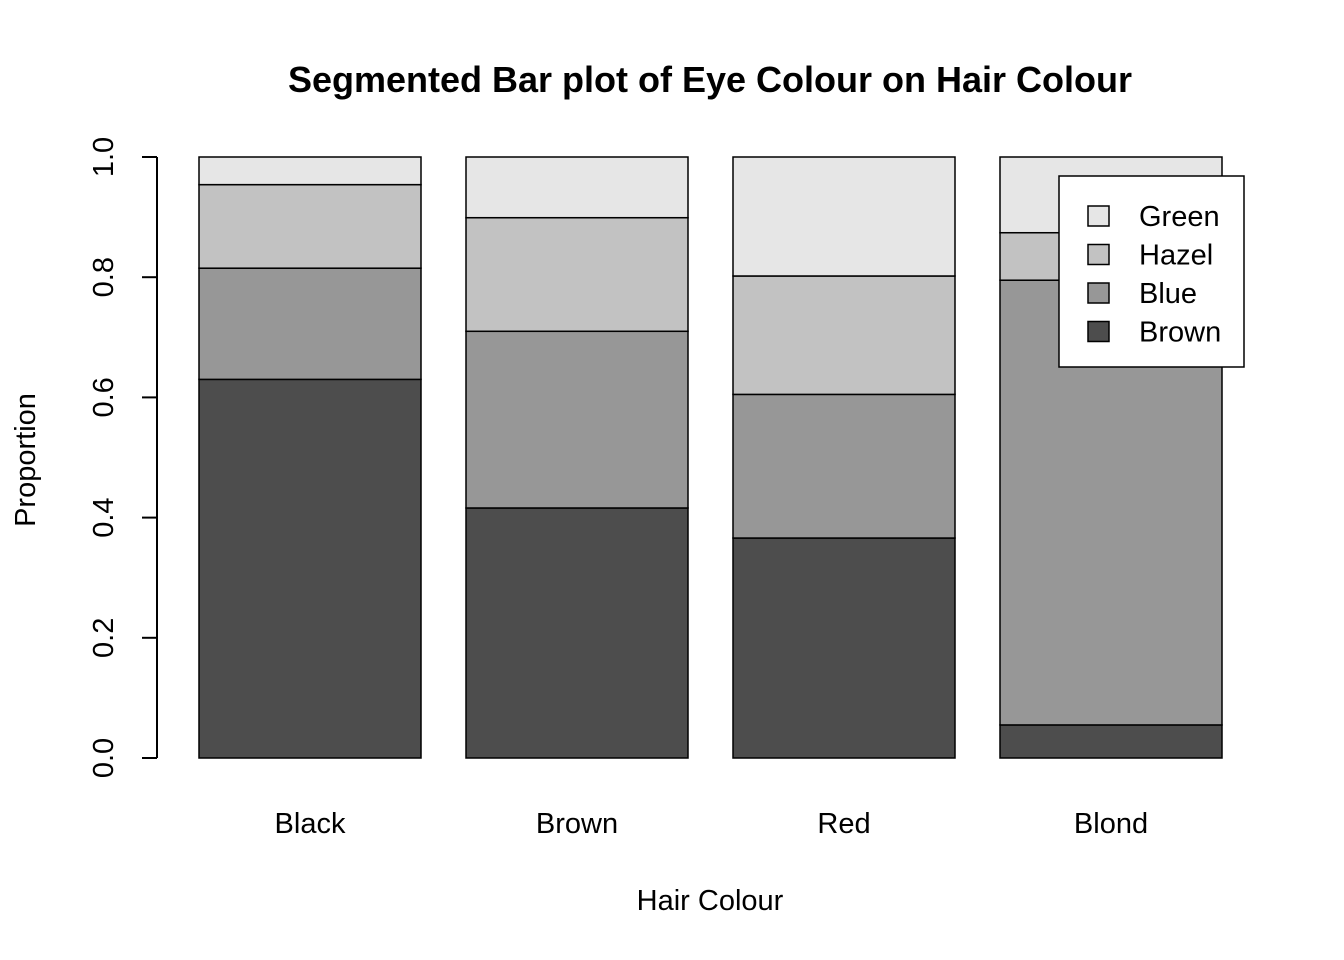 This screenshot has width=1344, height=960. Describe the element at coordinates (310, 324) in the screenshot. I see `bar-segment-black-blue` at that location.